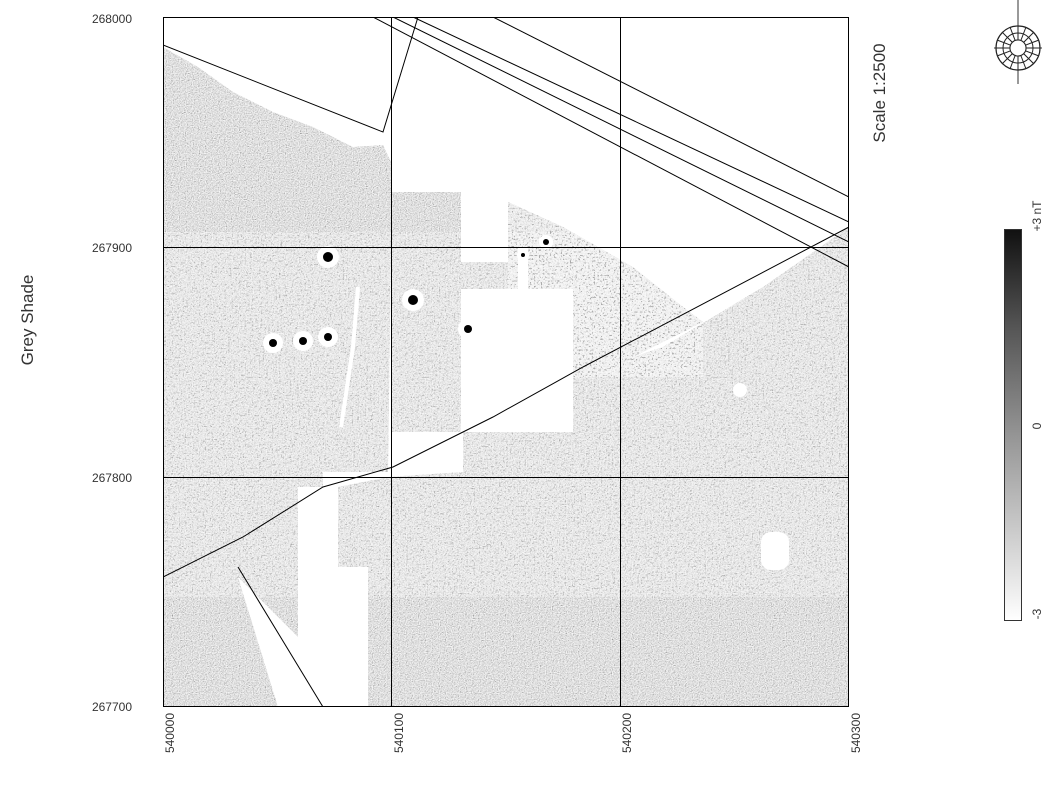  Describe the element at coordinates (856, 733) in the screenshot. I see `x-tick-540300-text: 540300` at that location.